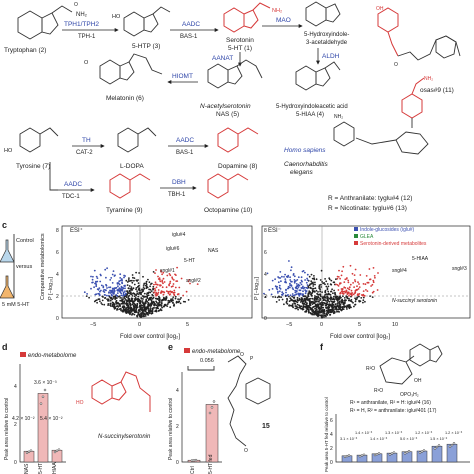 Image resolution: width=474 pixels, height=474 pixels. I want to click on vl-xtick-3: 5, so click(187, 325).